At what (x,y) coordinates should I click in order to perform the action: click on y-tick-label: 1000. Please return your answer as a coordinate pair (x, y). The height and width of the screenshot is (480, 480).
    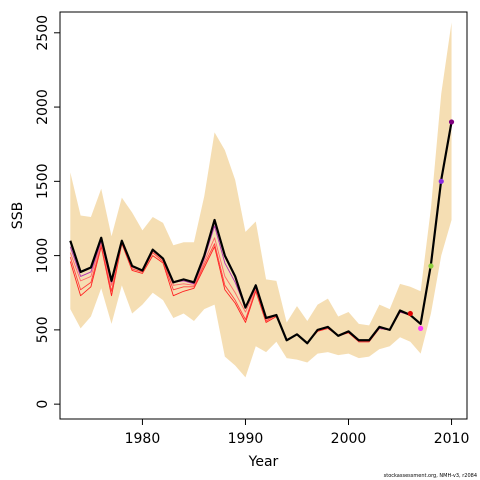
    Looking at the image, I should click on (43, 256).